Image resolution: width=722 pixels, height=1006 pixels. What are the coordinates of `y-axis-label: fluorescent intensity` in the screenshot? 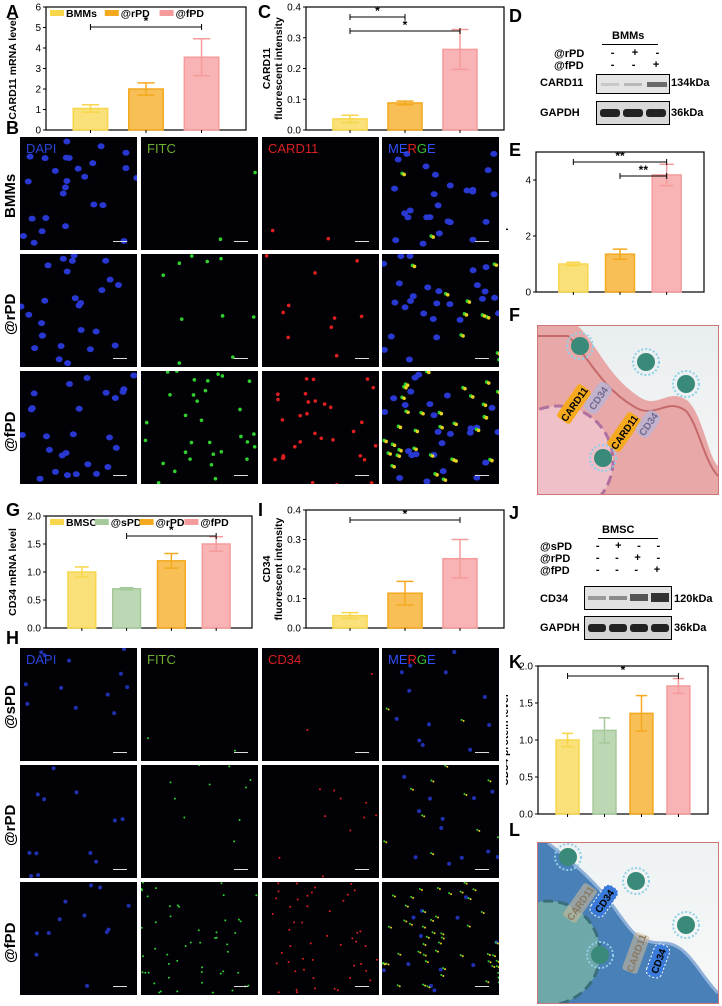 It's located at (279, 68).